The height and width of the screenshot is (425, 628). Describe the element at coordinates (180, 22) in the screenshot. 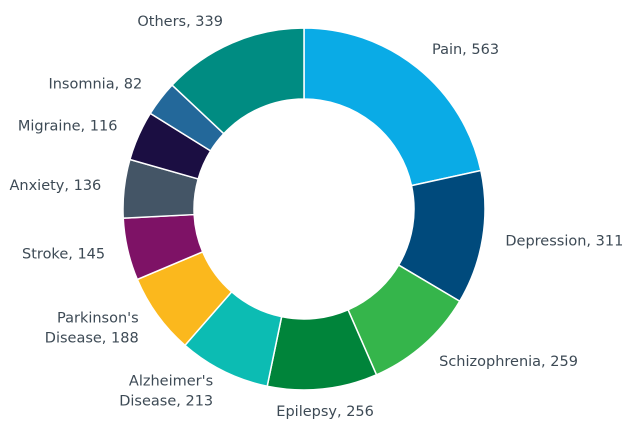

I see `data-label: Others, 339` at that location.